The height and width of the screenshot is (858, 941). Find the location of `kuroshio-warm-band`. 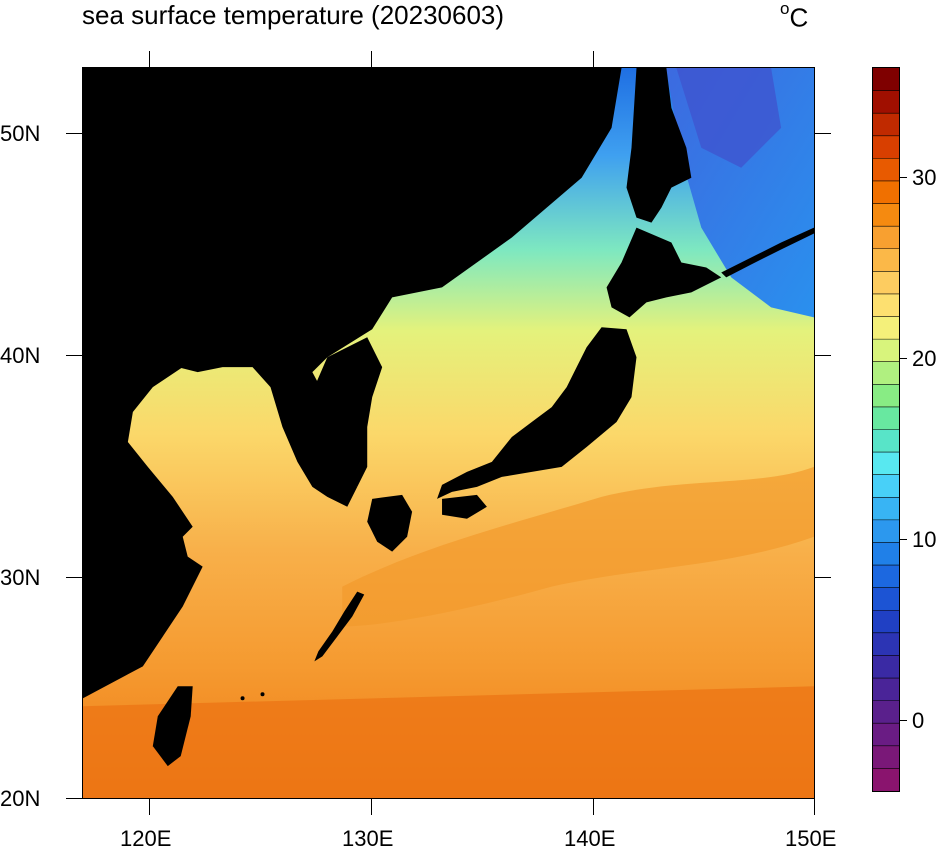

kuroshio-warm-band is located at coordinates (578, 546).